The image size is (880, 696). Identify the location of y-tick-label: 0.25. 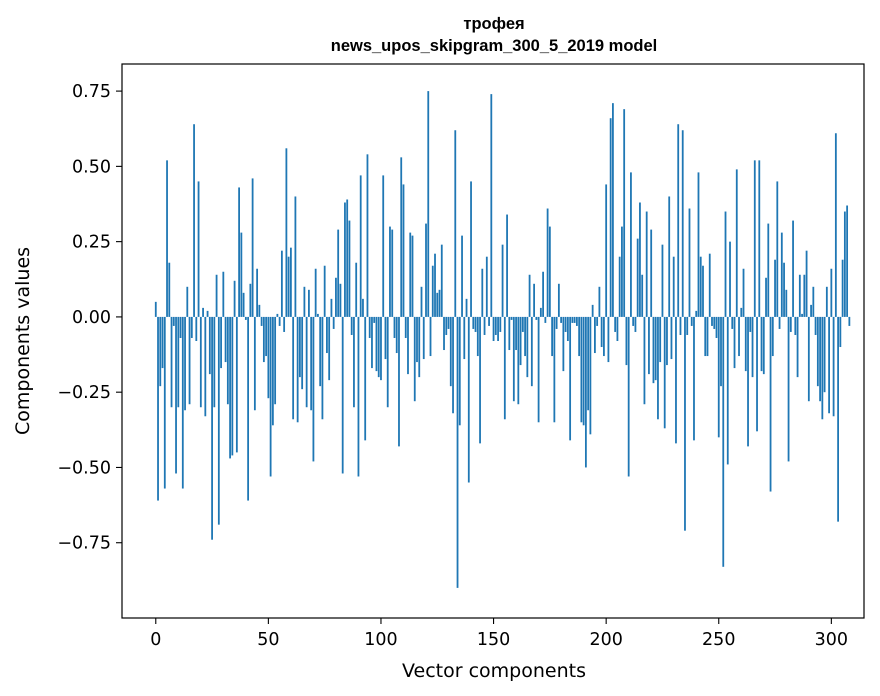
(91, 243).